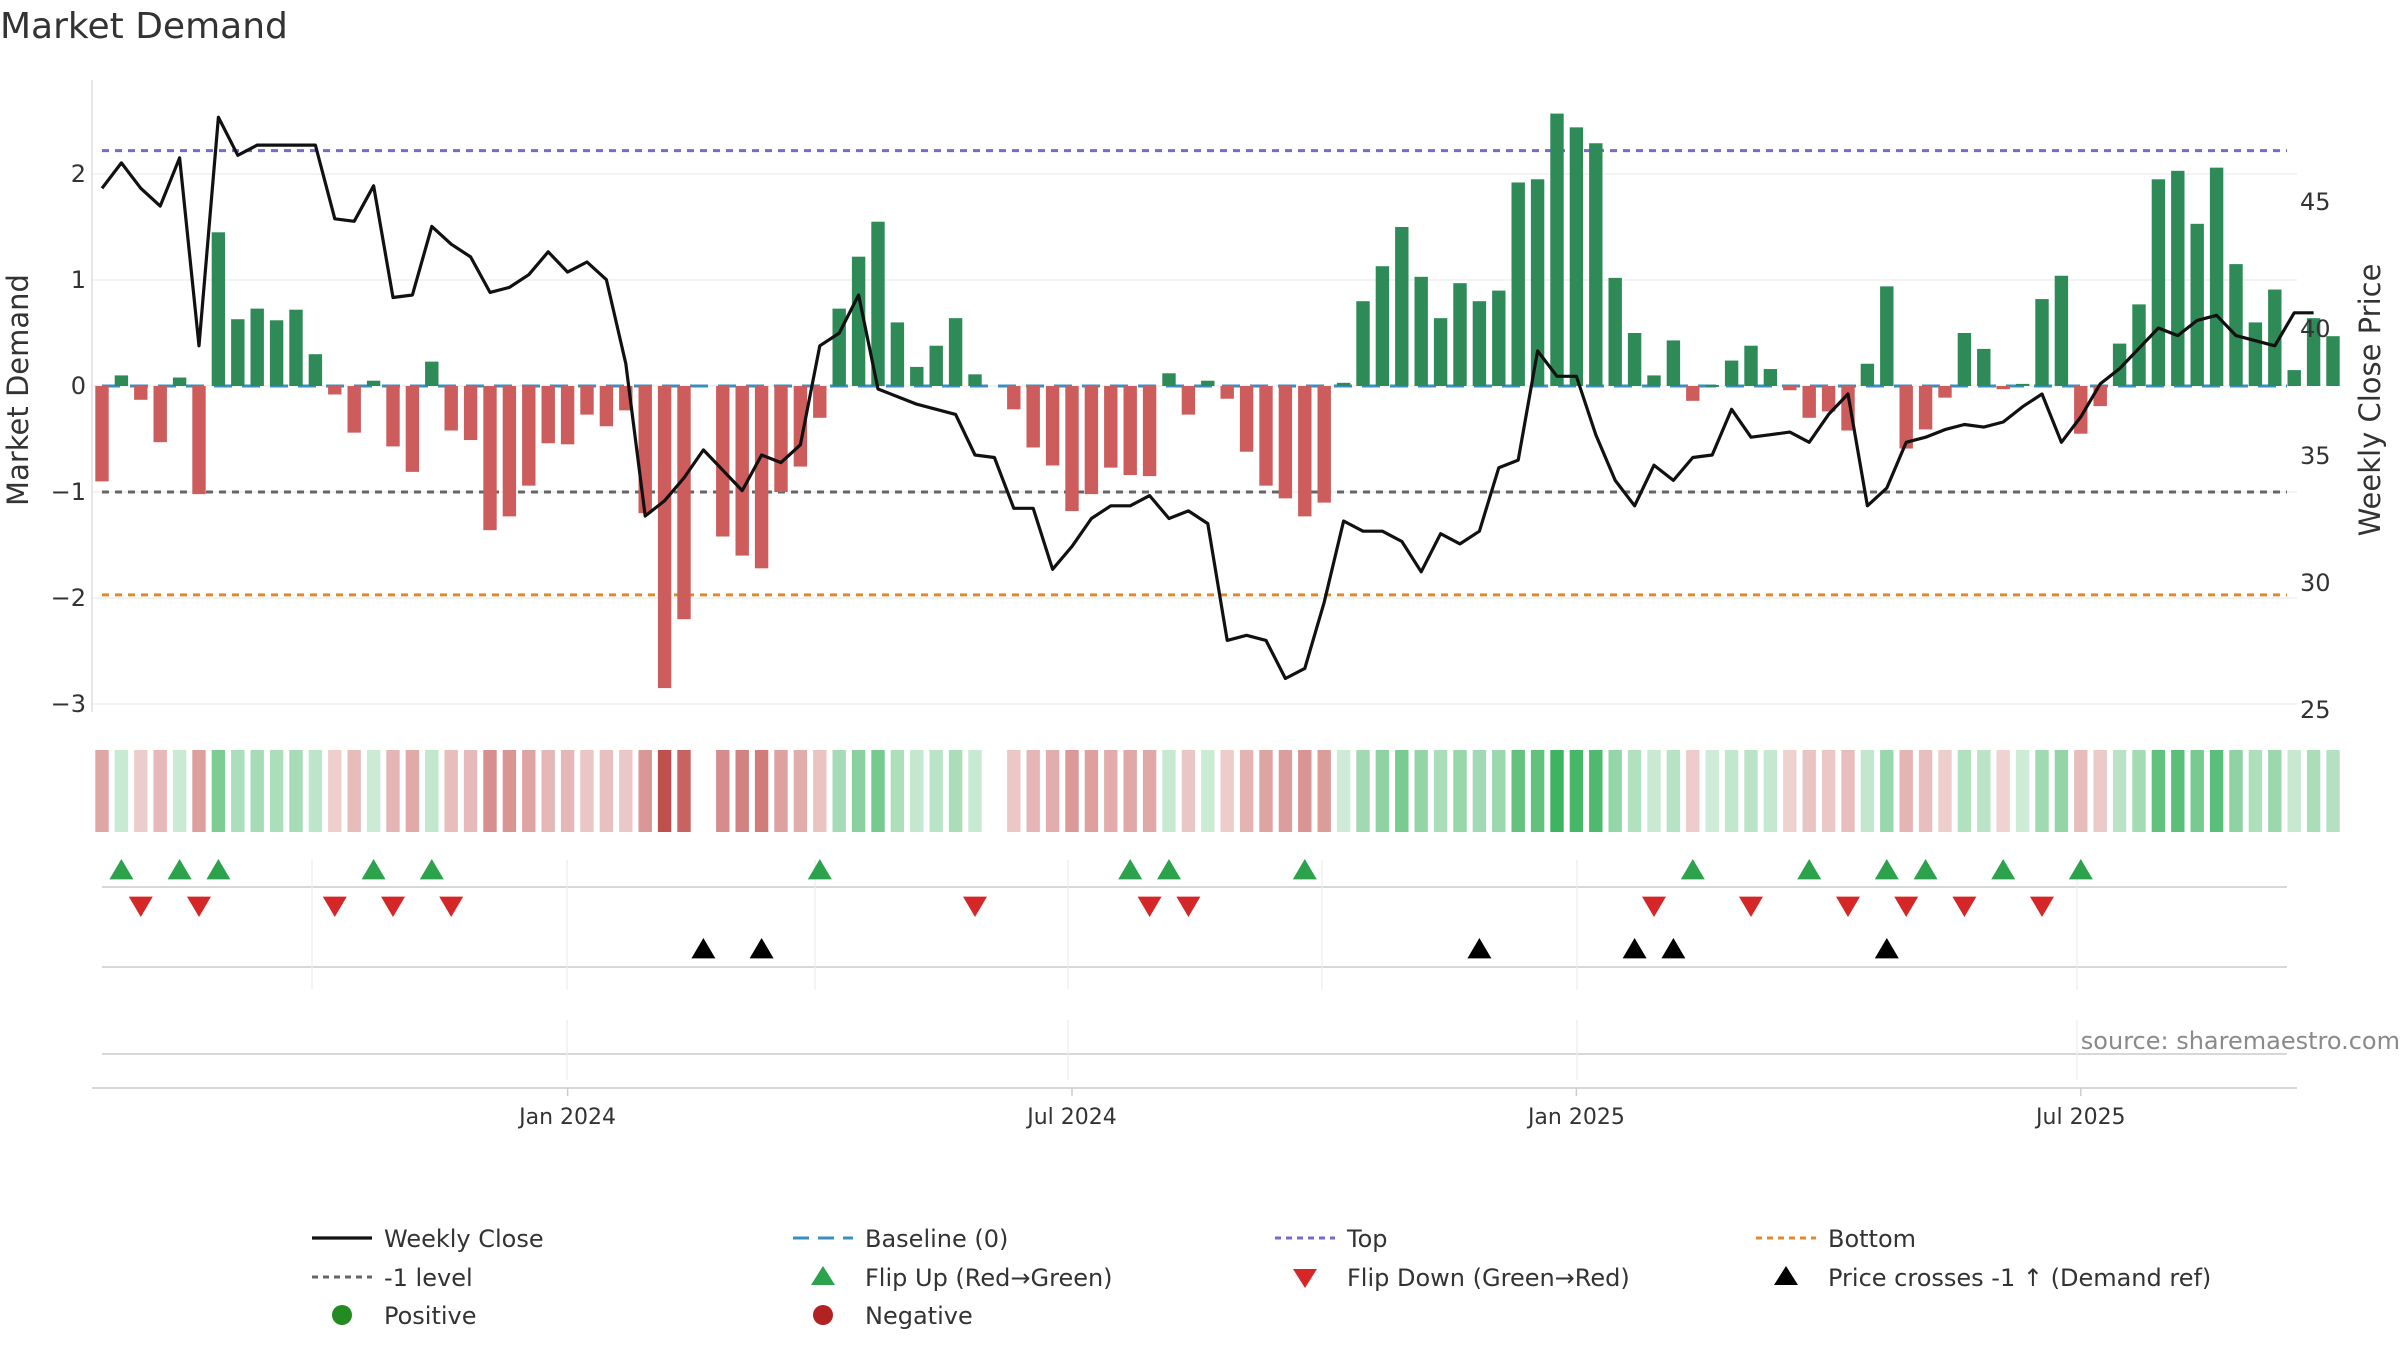  I want to click on y2-tick-label: 35, so click(2315, 456).